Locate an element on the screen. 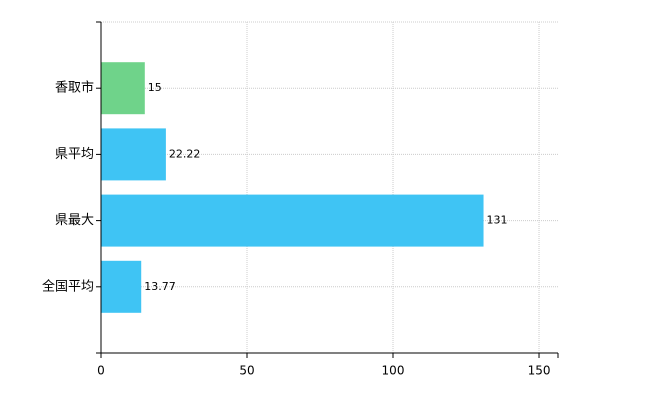  x-tick-label: 100 is located at coordinates (393, 371).